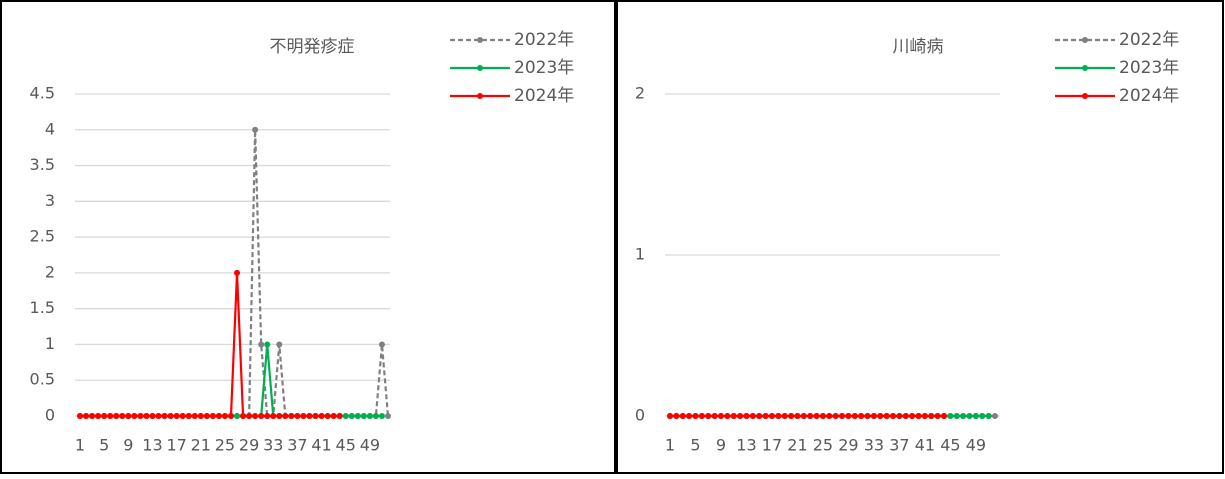  What do you see at coordinates (176, 445) in the screenshot?
I see `x-tick-label: 17` at bounding box center [176, 445].